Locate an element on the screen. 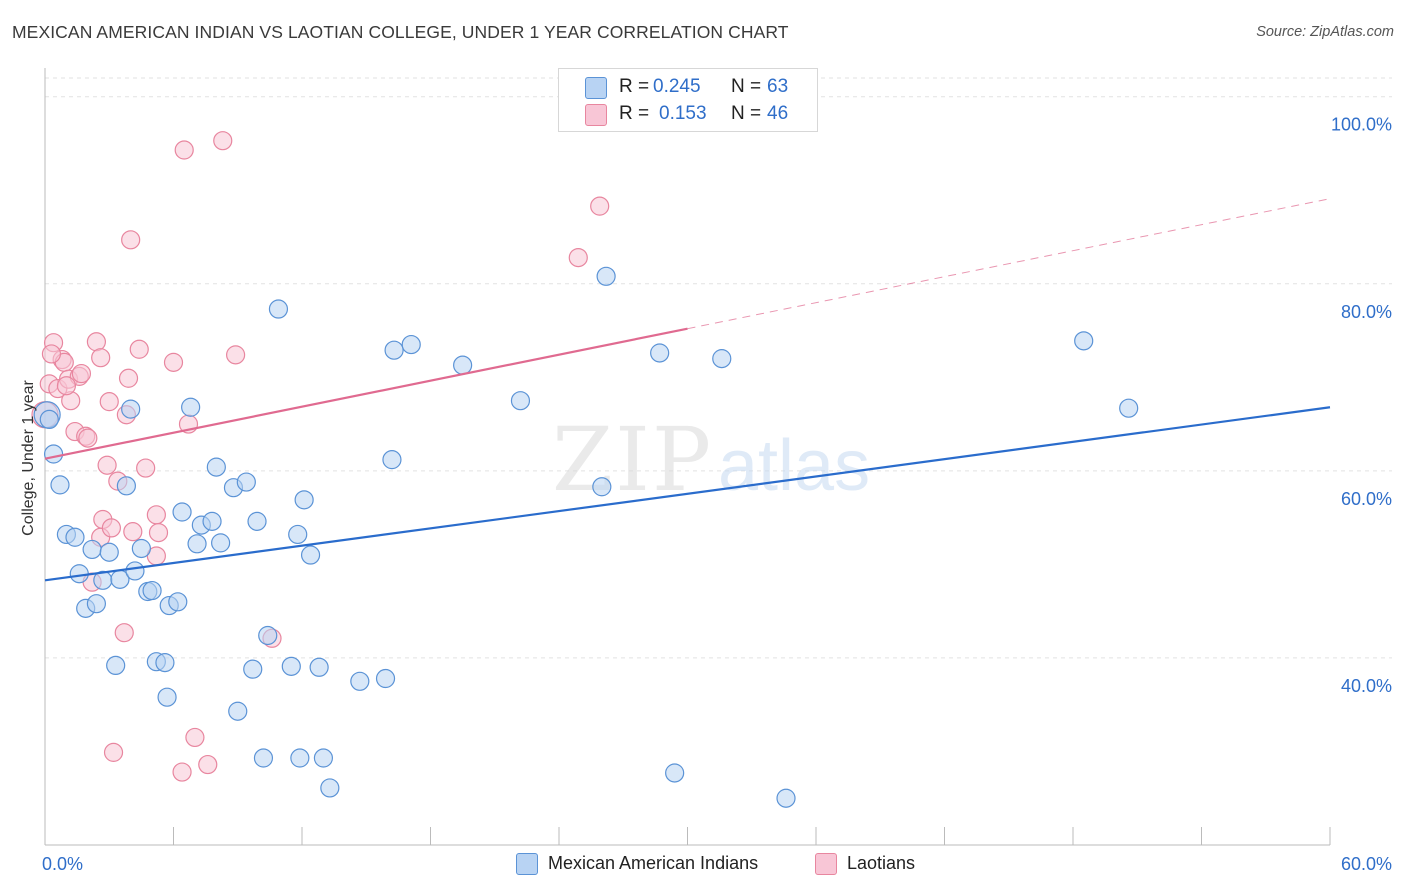 This screenshot has width=1406, height=892. bottom-legend-swatch-pink is located at coordinates (826, 864).